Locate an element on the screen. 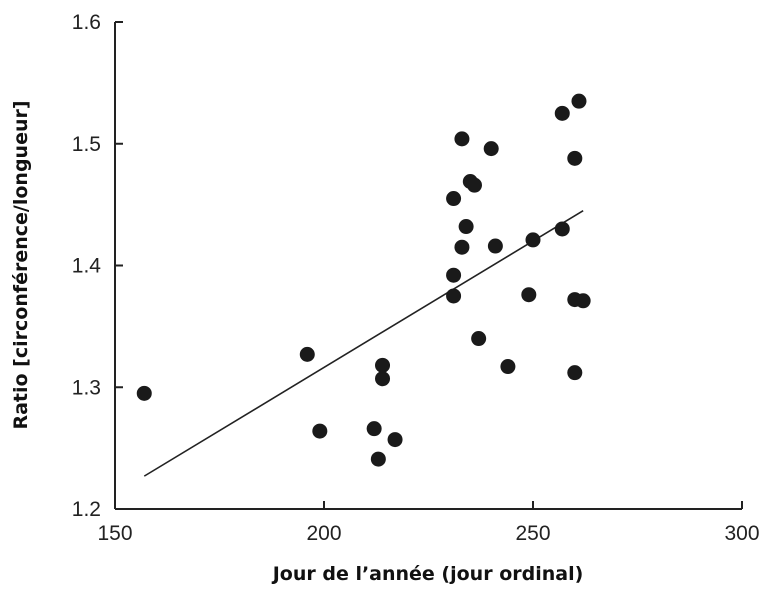 This screenshot has width=763, height=594. x-tick-label: 250 is located at coordinates (532, 533).